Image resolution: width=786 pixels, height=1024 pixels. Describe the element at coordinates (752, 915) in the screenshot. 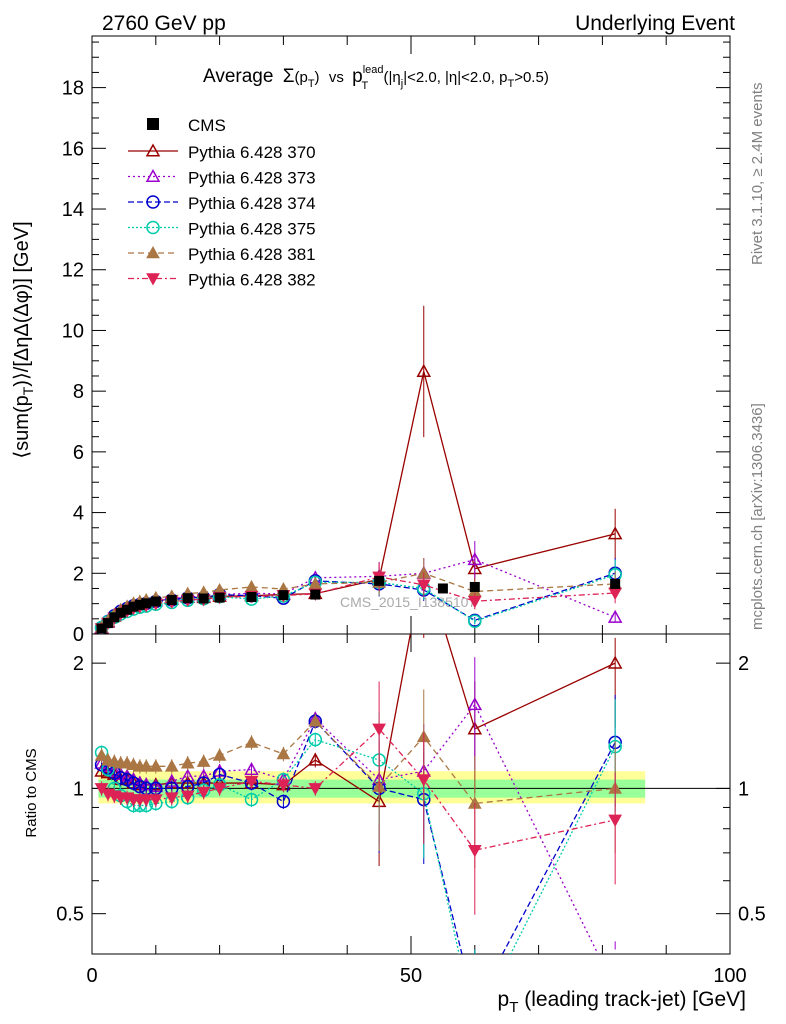

I see `ratio-y-tick-label-right: 0.5` at that location.